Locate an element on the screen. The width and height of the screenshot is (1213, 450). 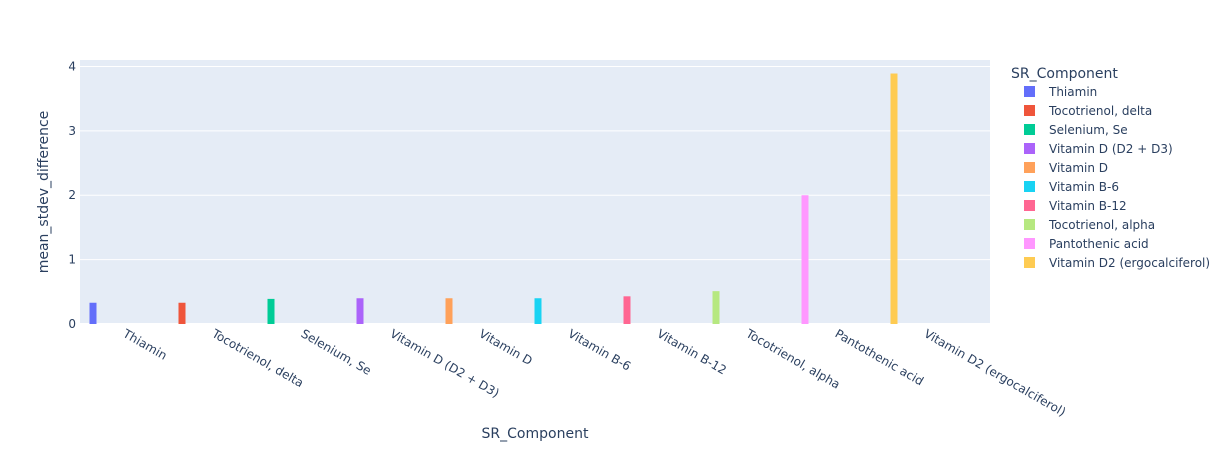
legend-label: Tocotrienol, alpha is located at coordinates (1101, 225).